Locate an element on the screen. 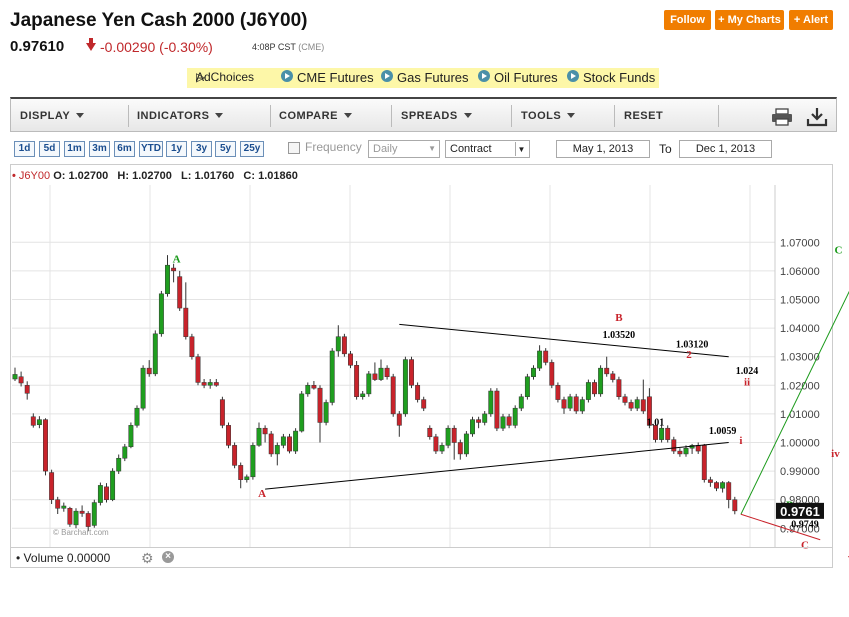 The height and width of the screenshot is (617, 849). play-circle-icon is located at coordinates (287, 76).